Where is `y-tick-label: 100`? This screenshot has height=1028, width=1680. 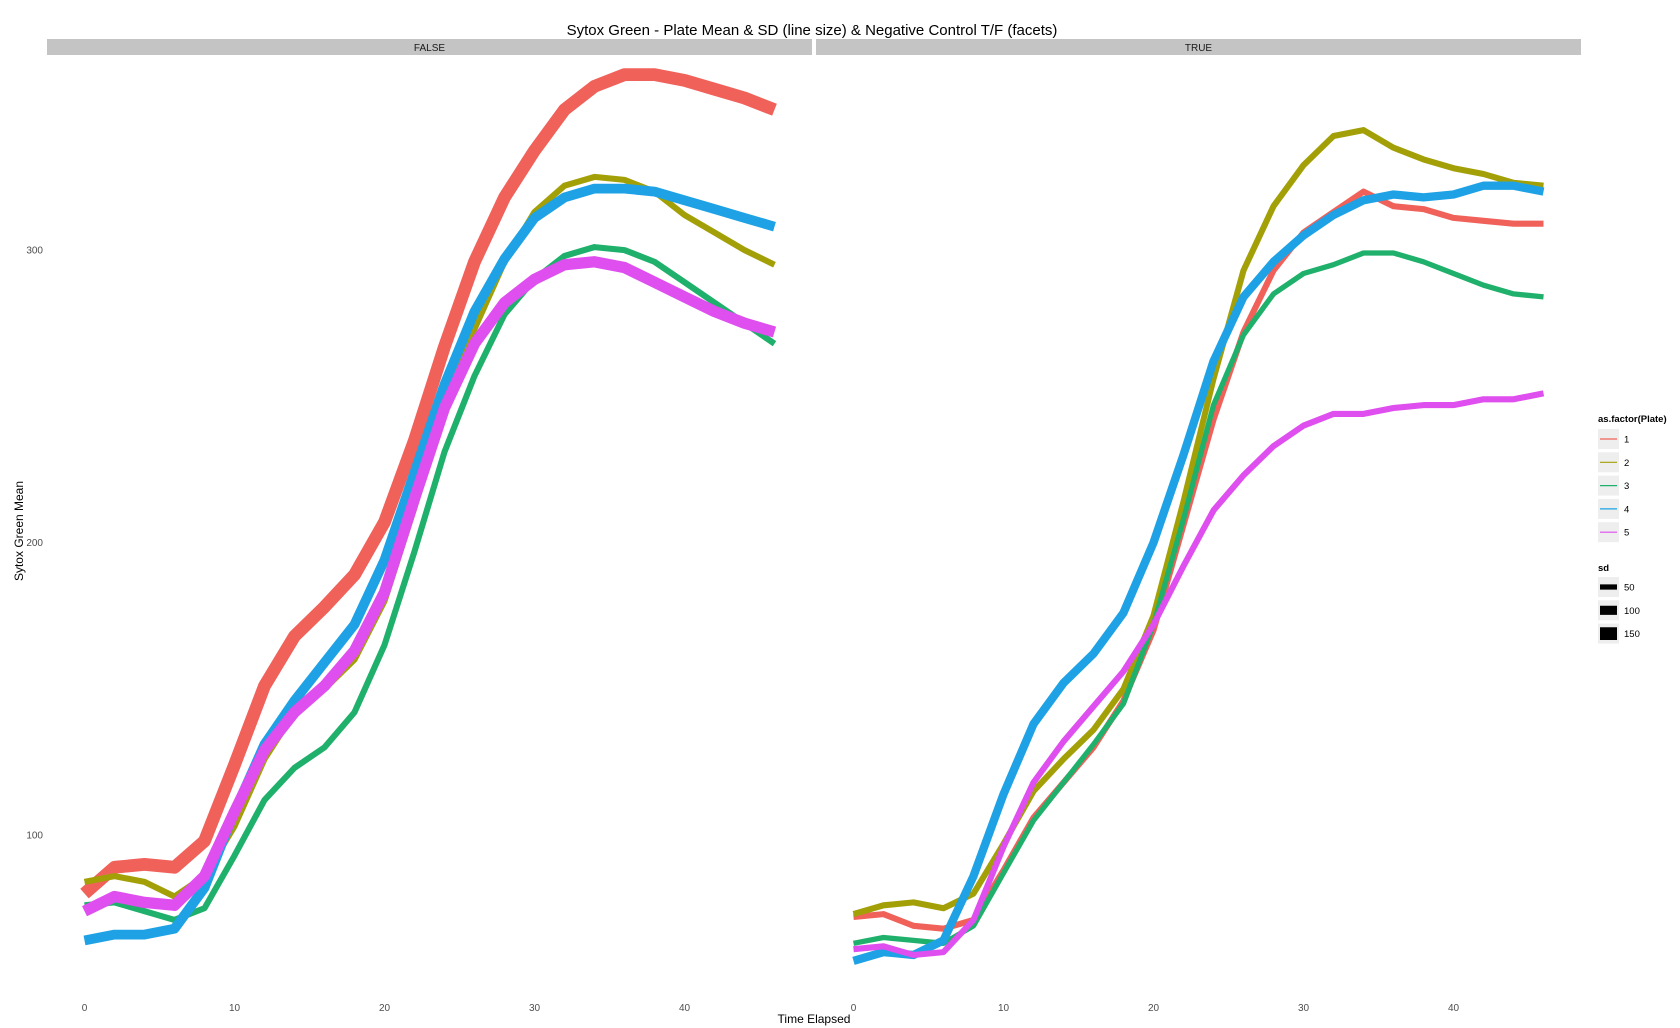
y-tick-label: 100 is located at coordinates (34, 836).